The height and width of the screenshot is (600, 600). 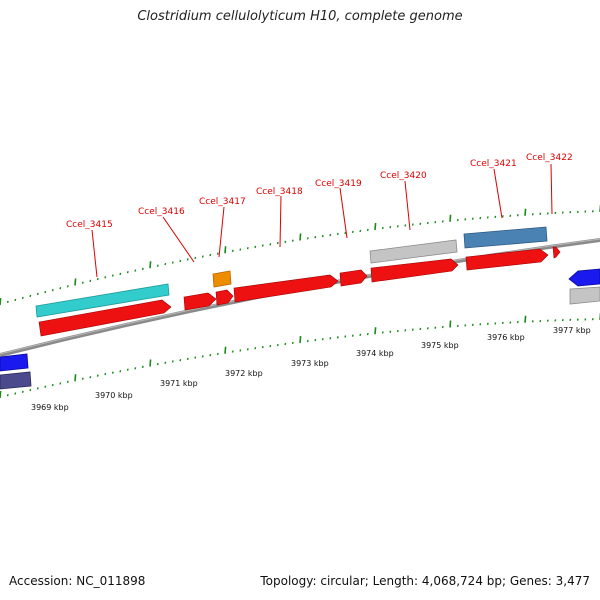 What do you see at coordinates (222, 279) in the screenshot?
I see `feature-orange` at bounding box center [222, 279].